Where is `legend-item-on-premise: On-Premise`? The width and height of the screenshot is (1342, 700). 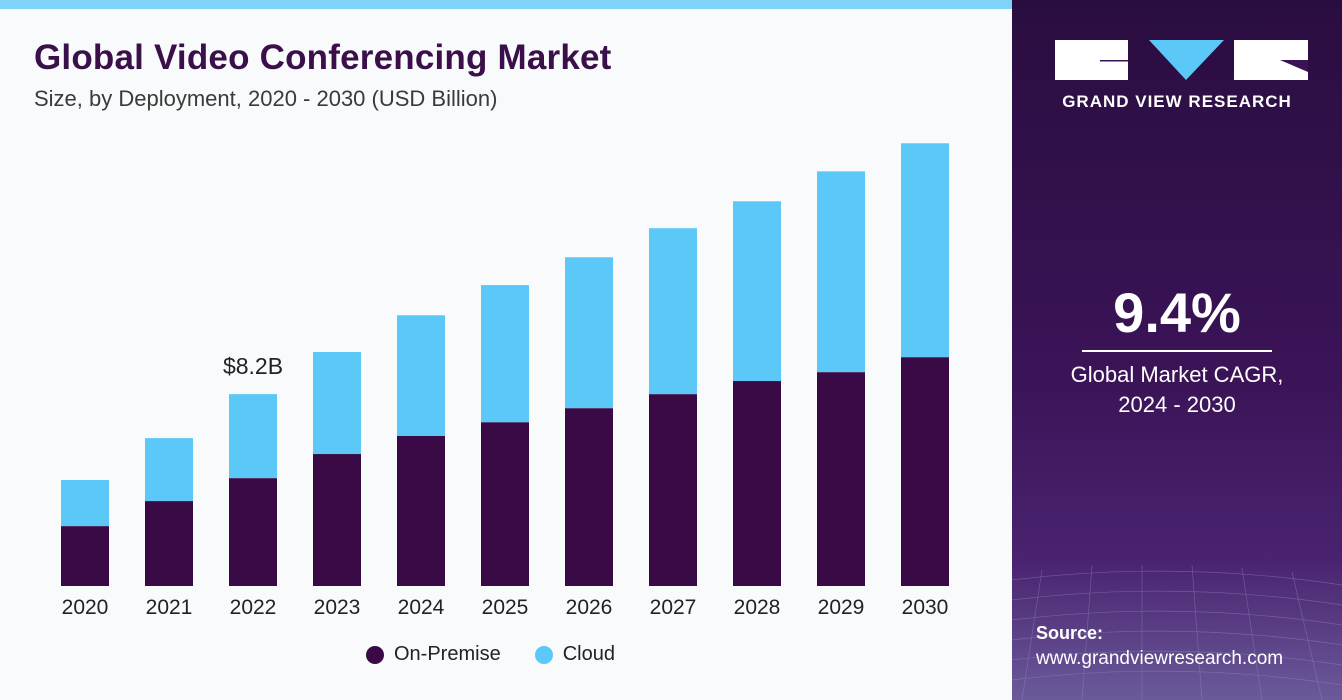 legend-item-on-premise: On-Premise is located at coordinates (433, 654).